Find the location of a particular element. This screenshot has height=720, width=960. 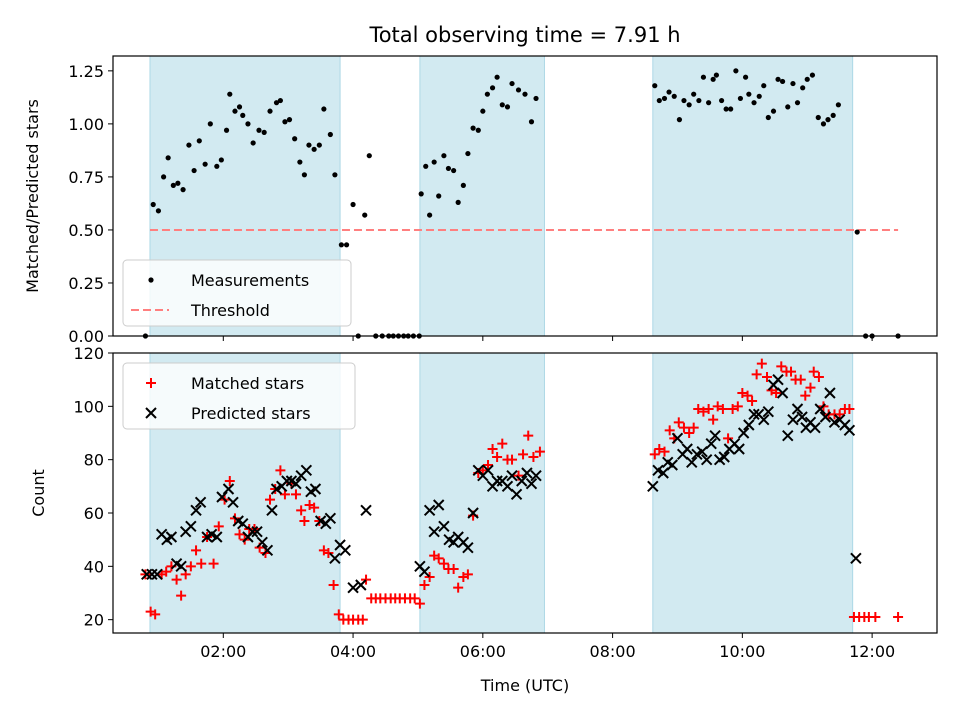

legend-predicted-marker is located at coordinates (151, 413).